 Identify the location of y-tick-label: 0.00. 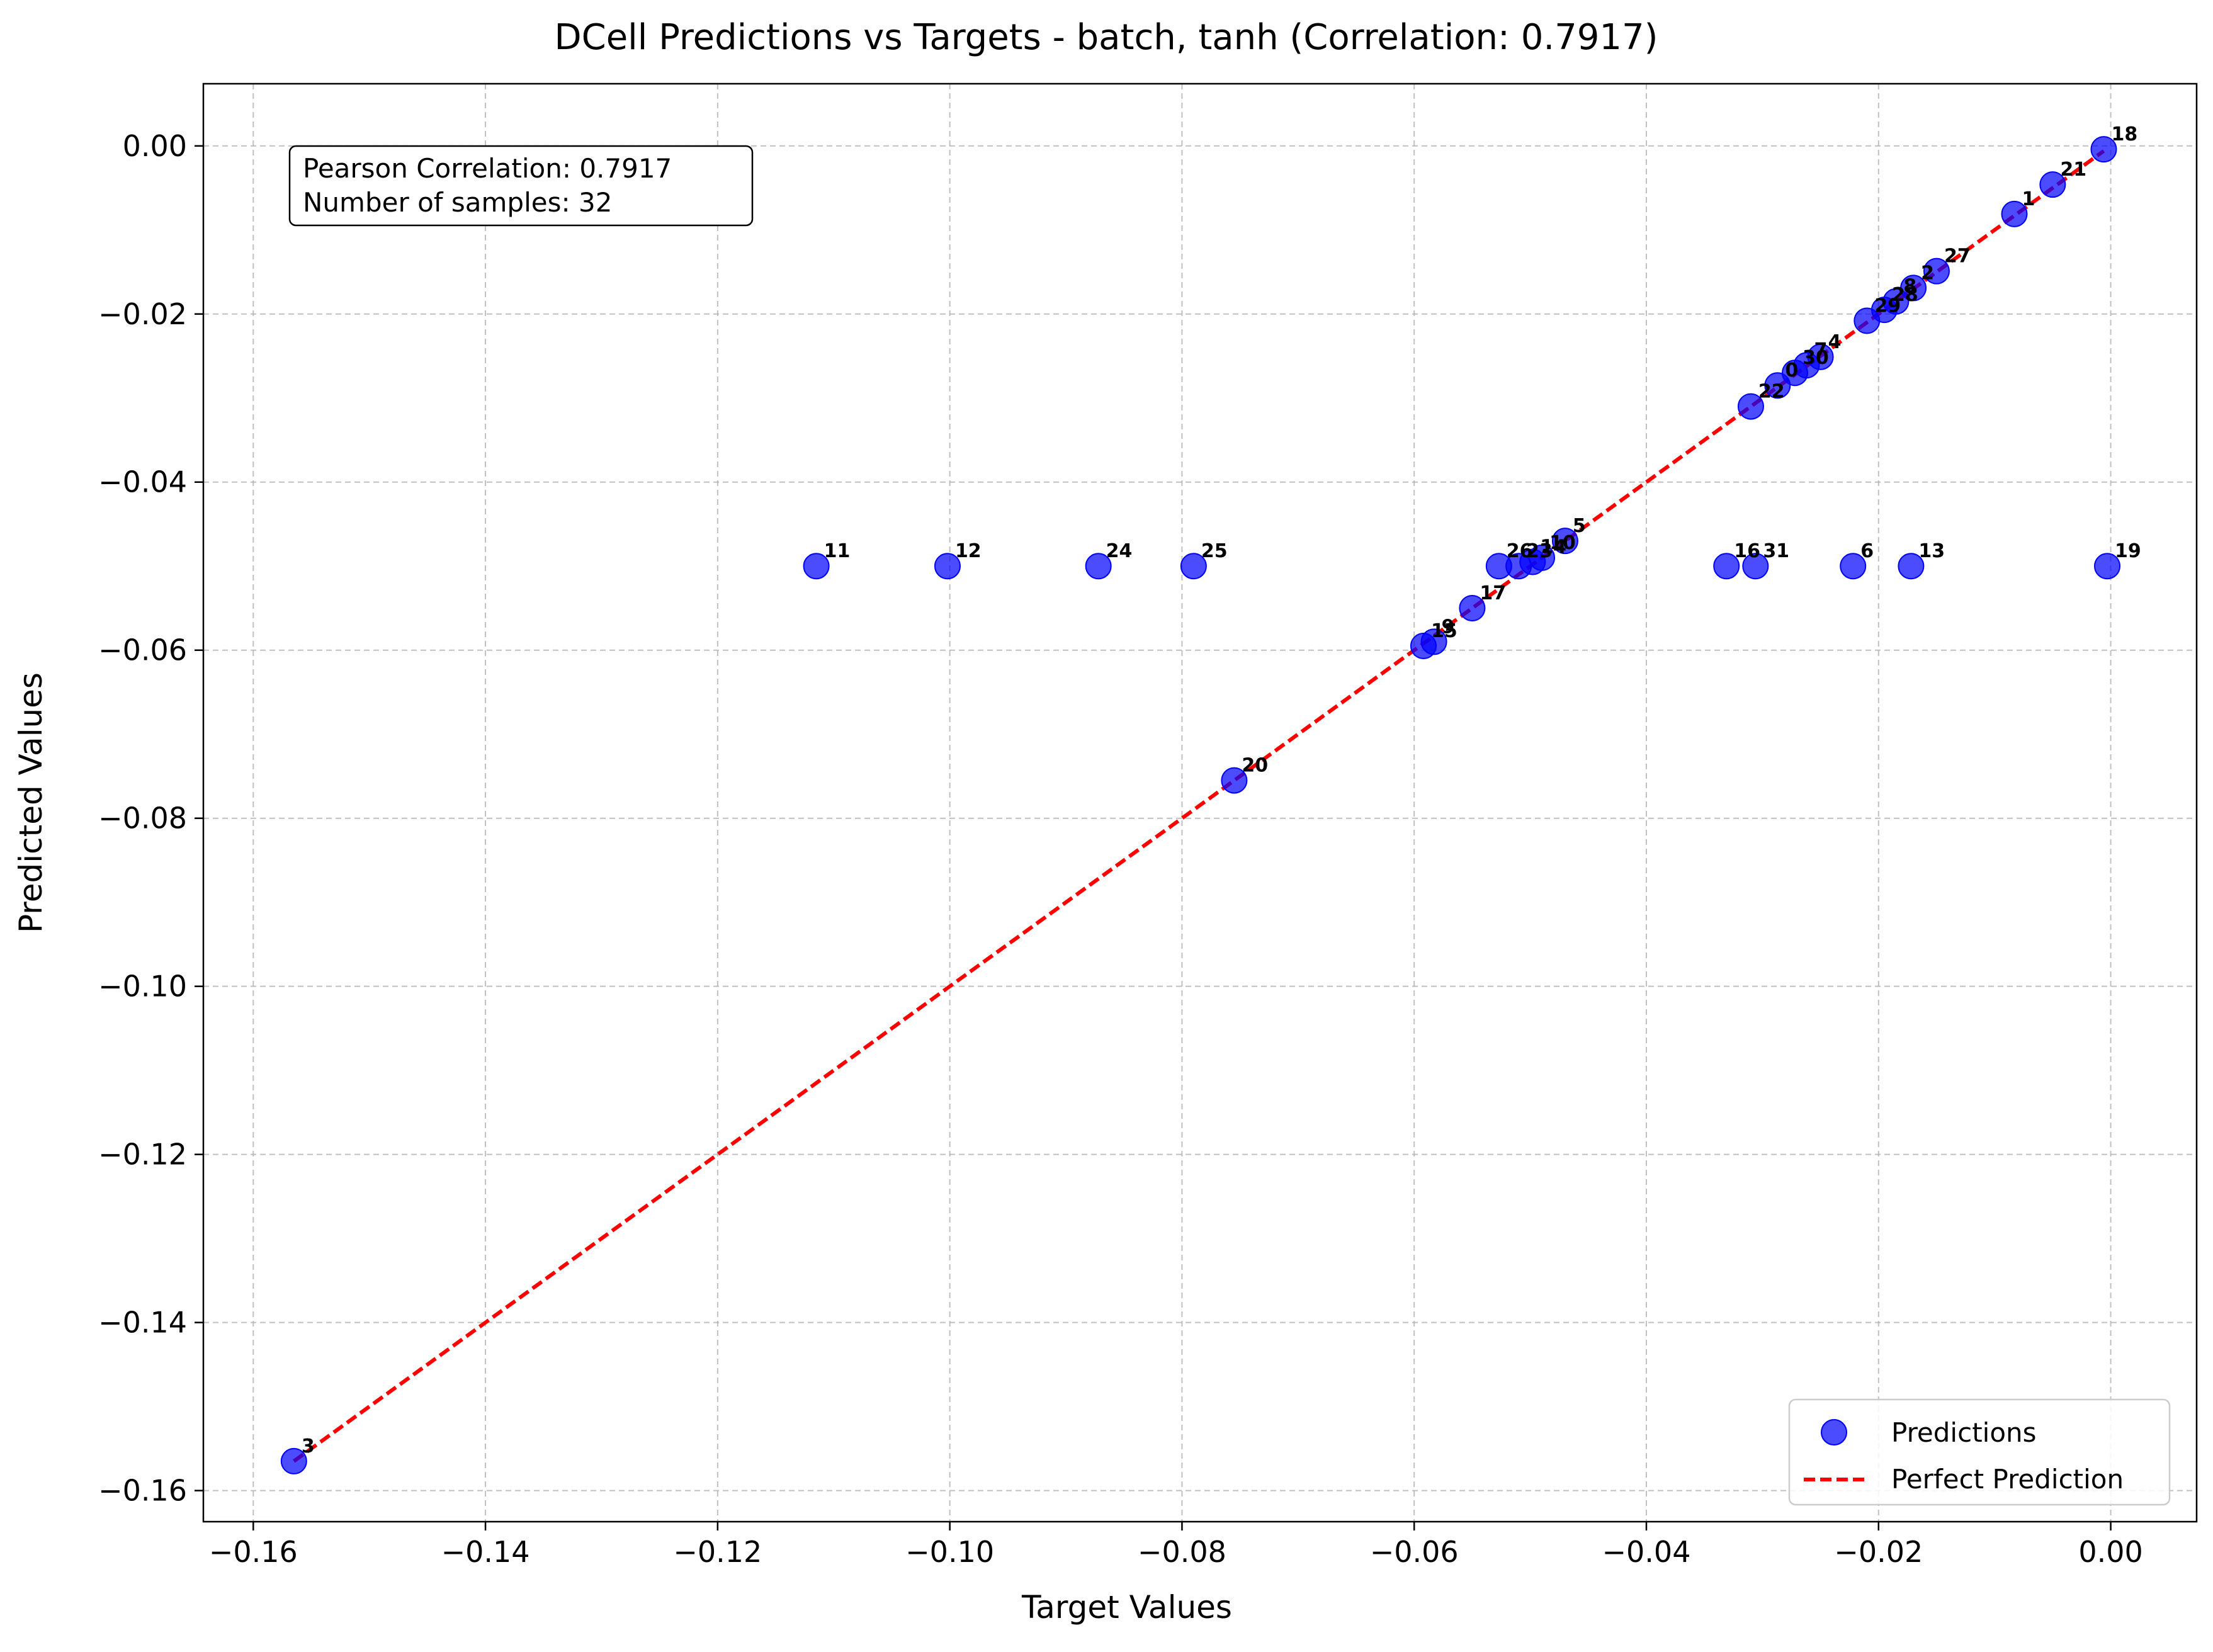
(155, 146).